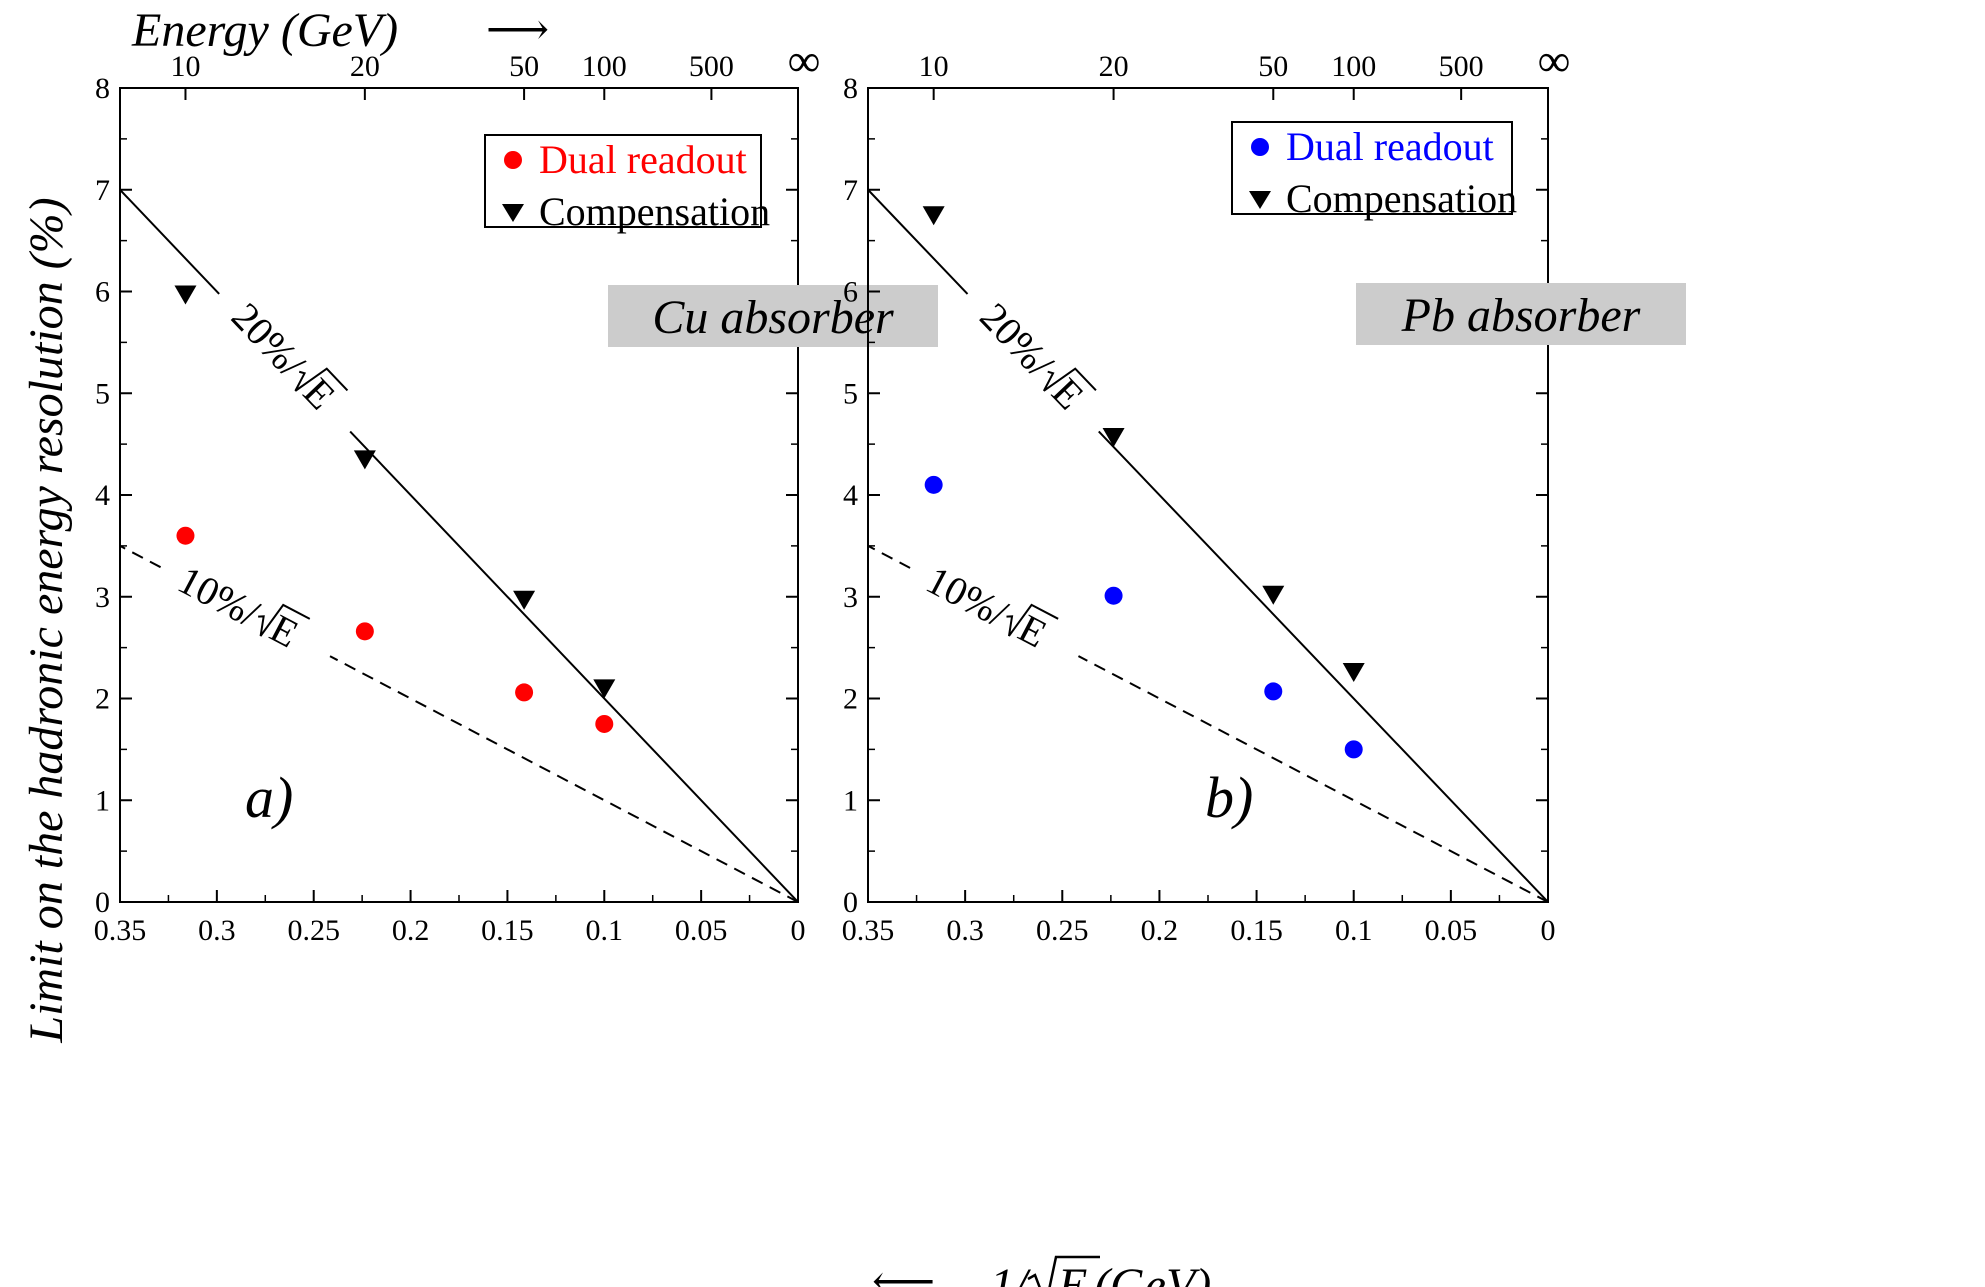  What do you see at coordinates (264, 30) in the screenshot?
I see `top-axis-title: Energy (GeV)` at bounding box center [264, 30].